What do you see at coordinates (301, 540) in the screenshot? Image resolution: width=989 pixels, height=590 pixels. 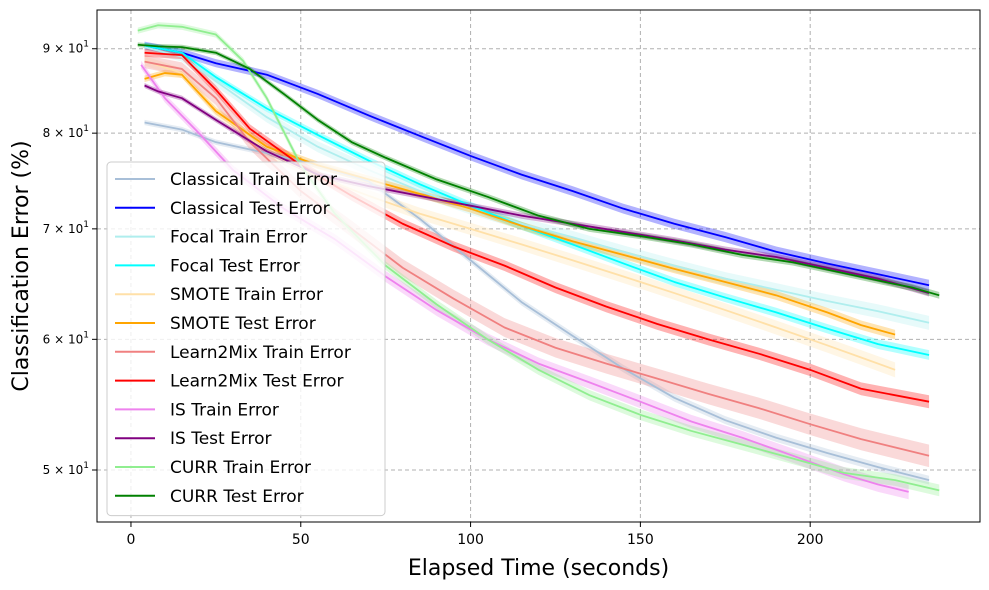 I see `x-tick-label: 50` at bounding box center [301, 540].